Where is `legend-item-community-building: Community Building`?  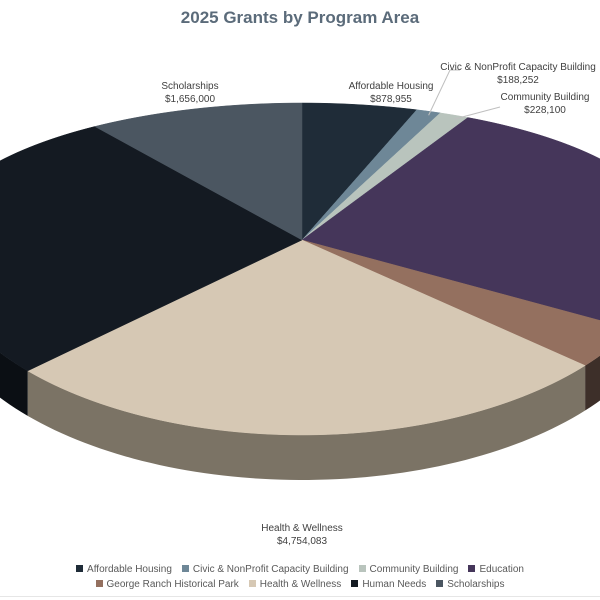 legend-item-community-building: Community Building is located at coordinates (408, 569).